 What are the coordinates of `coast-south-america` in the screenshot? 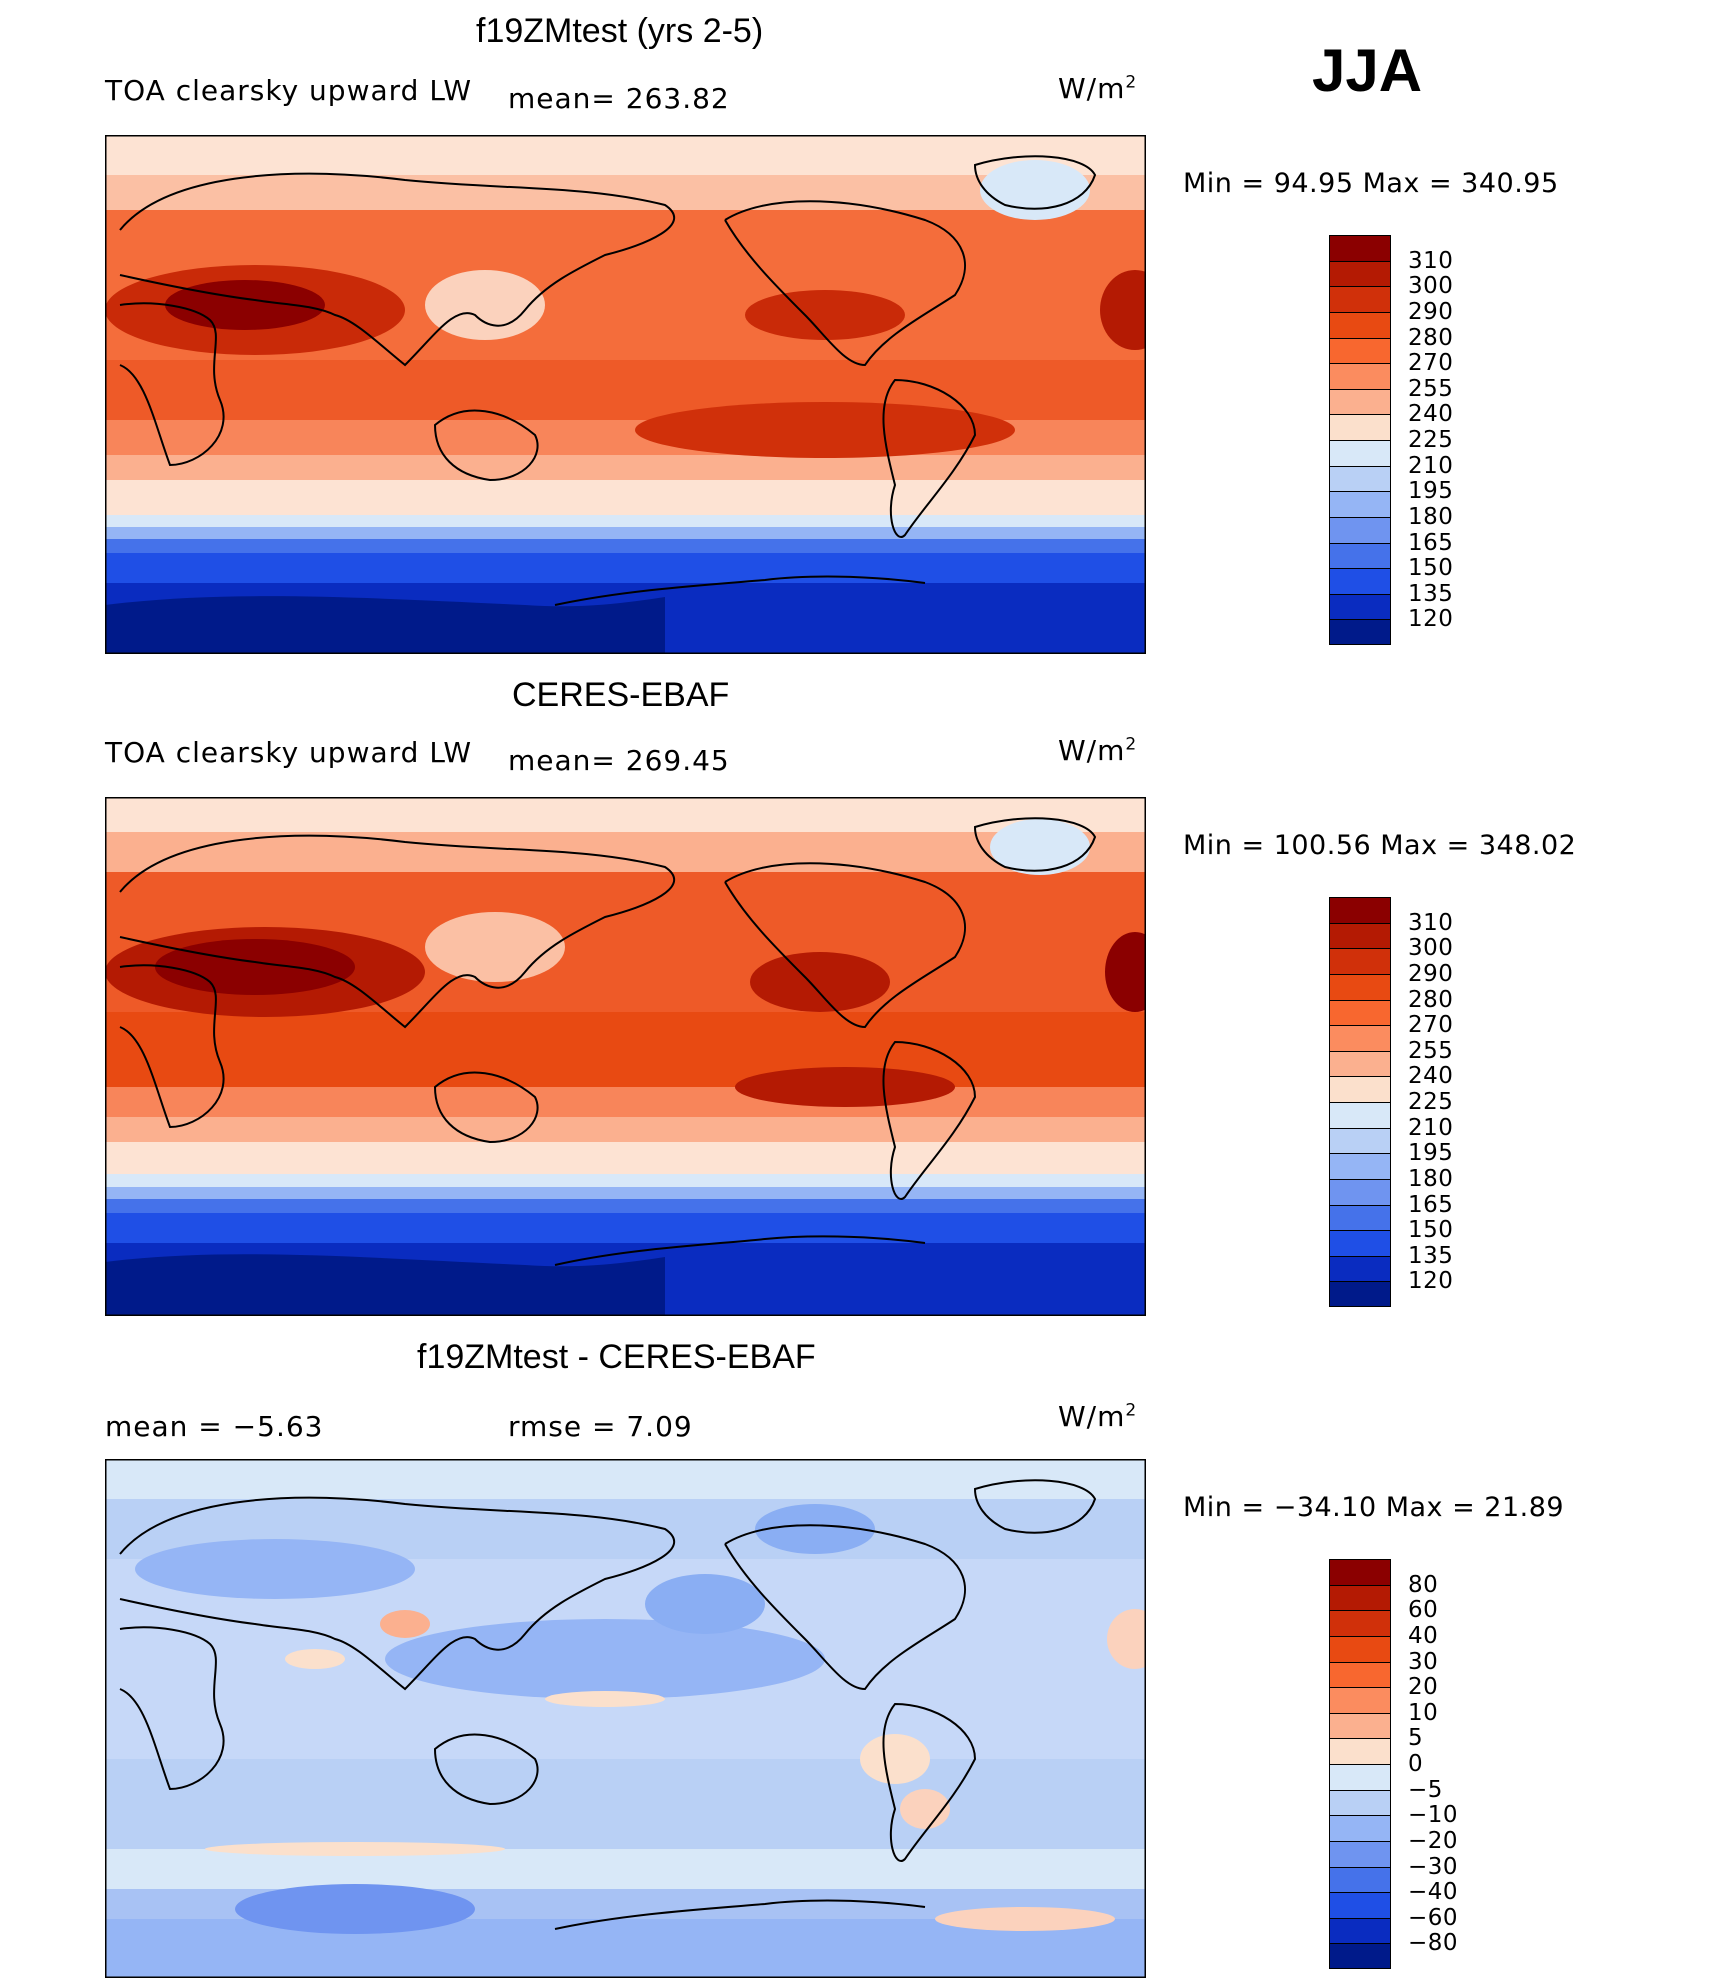 It's located at (929, 1120).